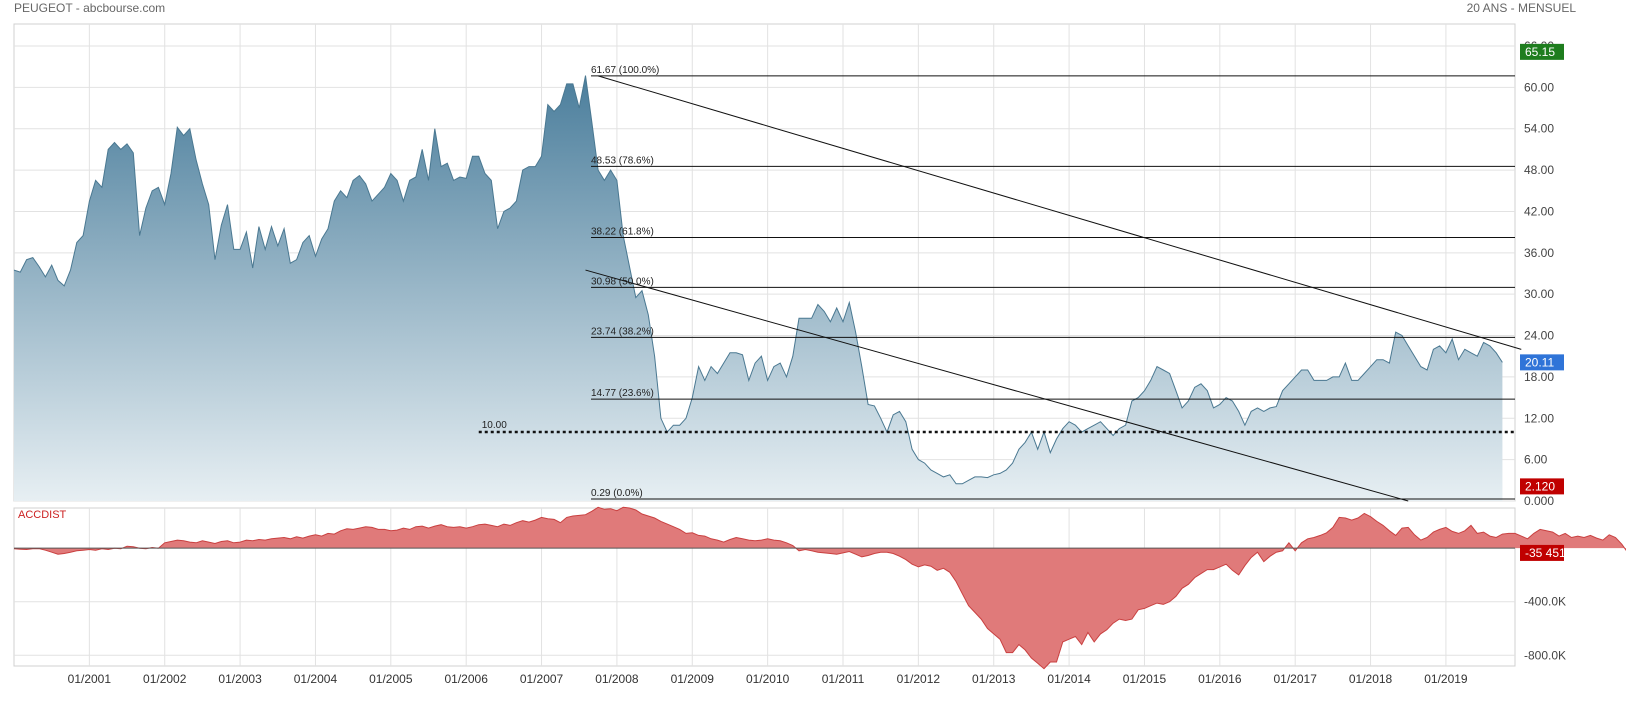  What do you see at coordinates (1539, 336) in the screenshot?
I see `y-tick-label: 24.00` at bounding box center [1539, 336].